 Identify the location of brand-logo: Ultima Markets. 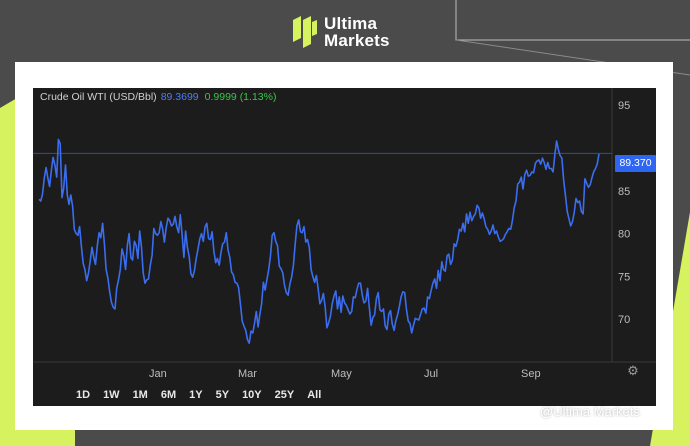
(341, 32).